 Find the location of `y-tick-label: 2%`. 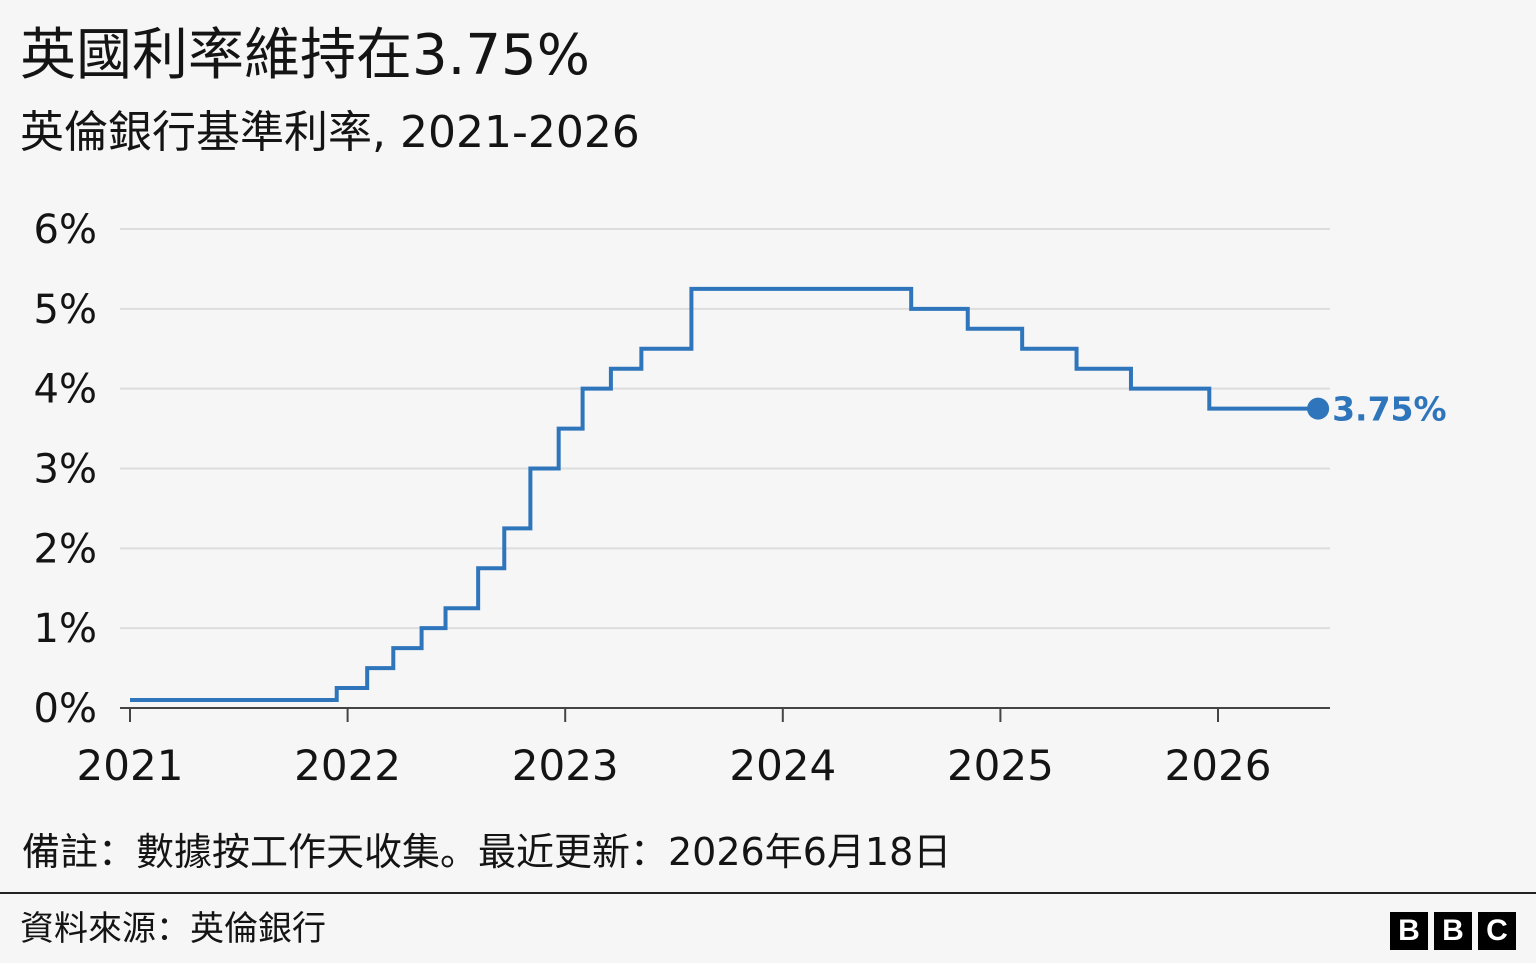

y-tick-label: 2% is located at coordinates (65, 549).